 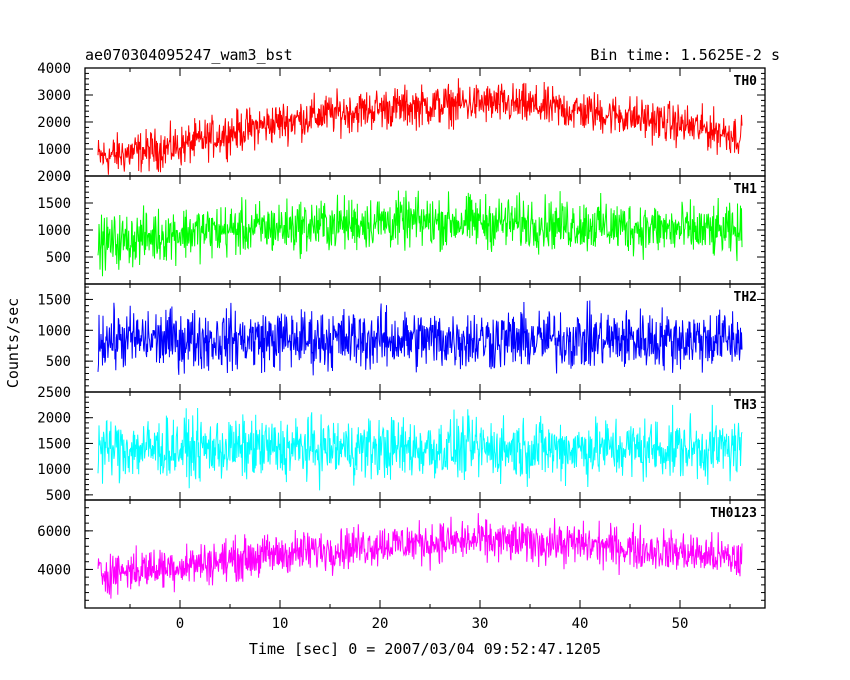 What do you see at coordinates (733, 513) in the screenshot?
I see `panel-label: TH0123` at bounding box center [733, 513].